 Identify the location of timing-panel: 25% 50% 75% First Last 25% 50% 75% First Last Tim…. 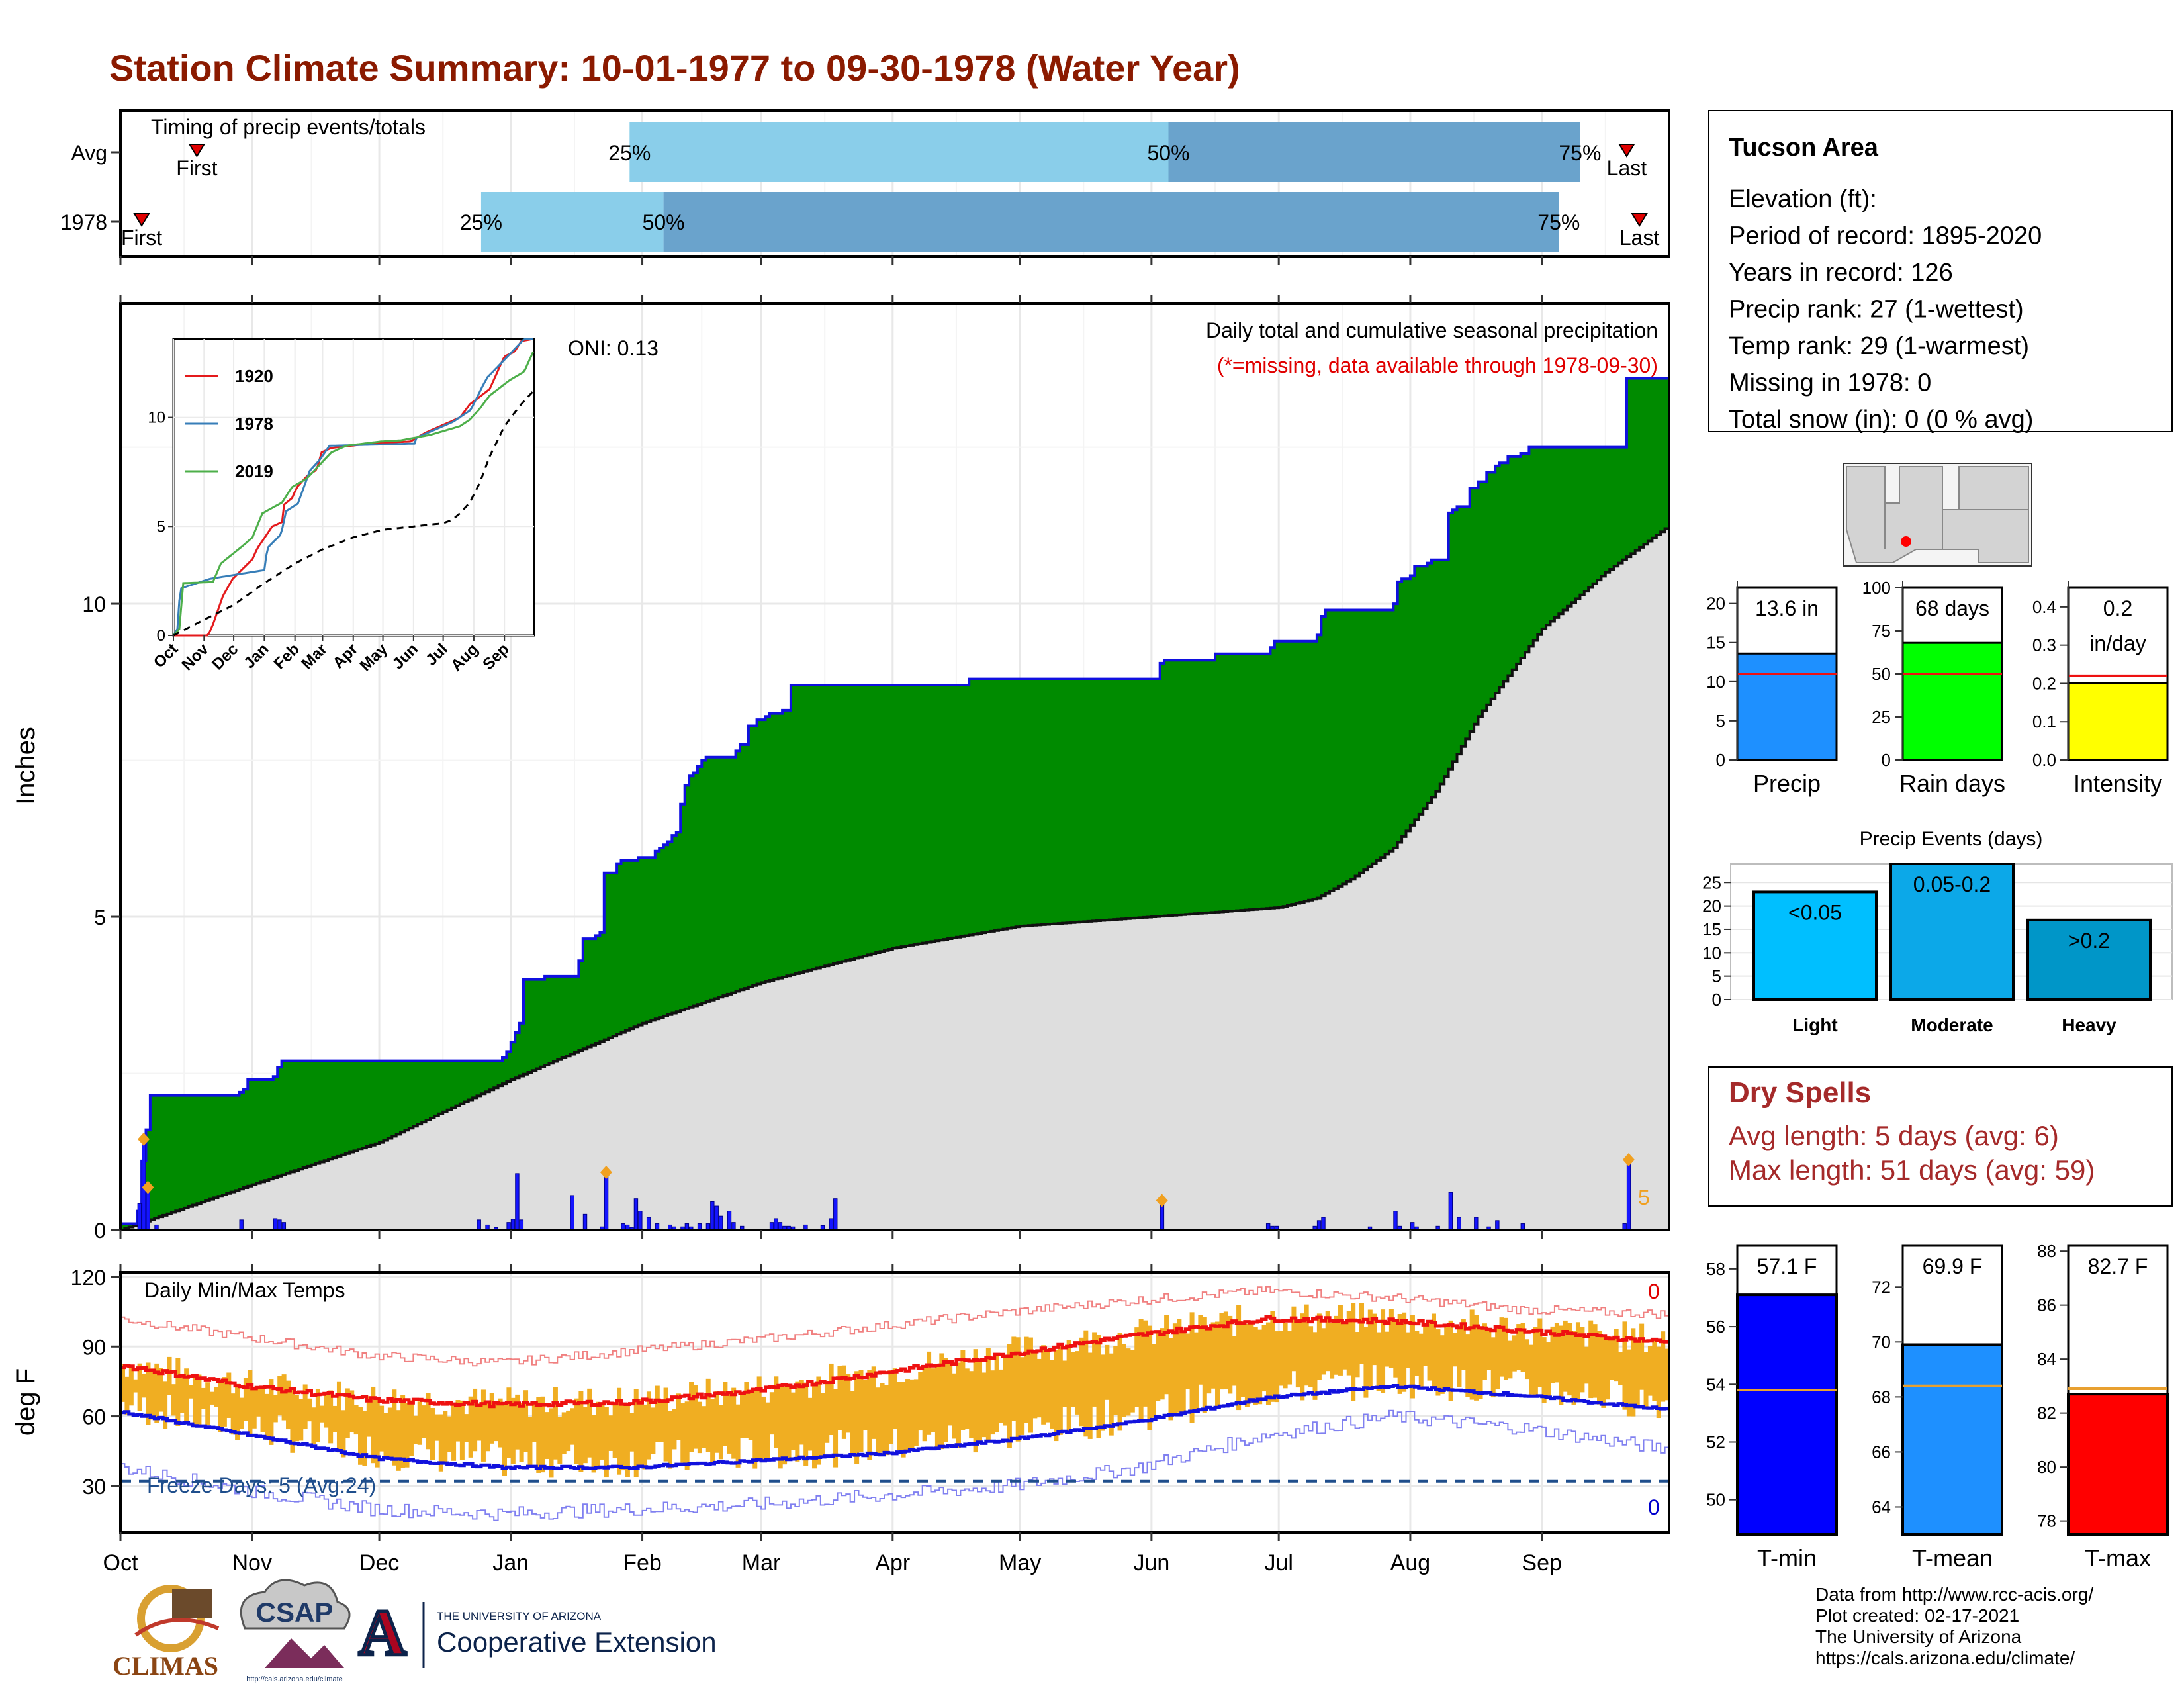
(865, 187).